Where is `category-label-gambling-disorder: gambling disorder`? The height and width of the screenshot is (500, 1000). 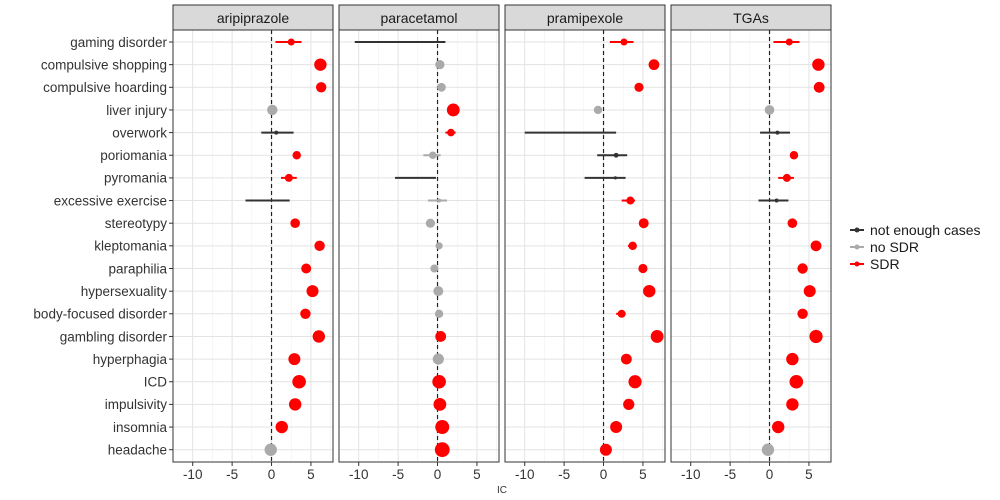
category-label-gambling-disorder: gambling disorder is located at coordinates (114, 336).